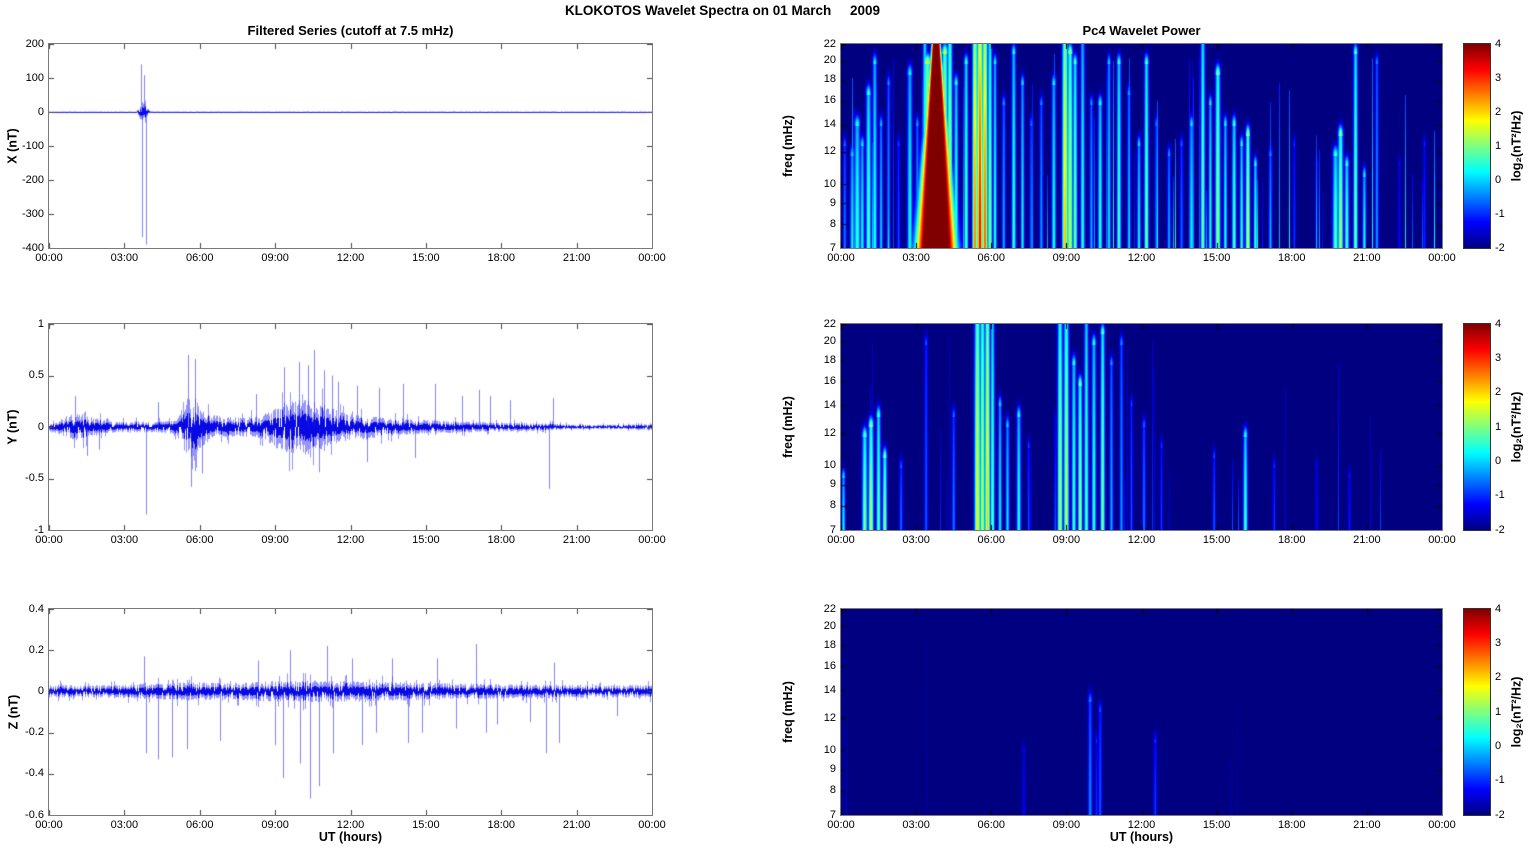 This screenshot has height=851, width=1529. I want to click on y-tick-label: -1, so click(39, 529).